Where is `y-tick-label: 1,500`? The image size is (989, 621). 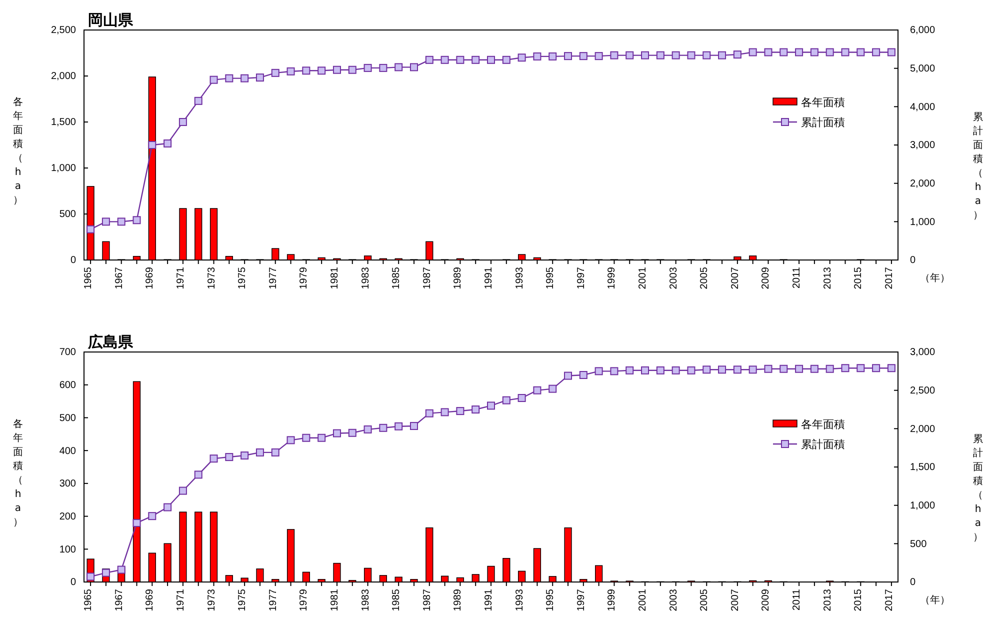
y-tick-label: 1,500 is located at coordinates (63, 122).